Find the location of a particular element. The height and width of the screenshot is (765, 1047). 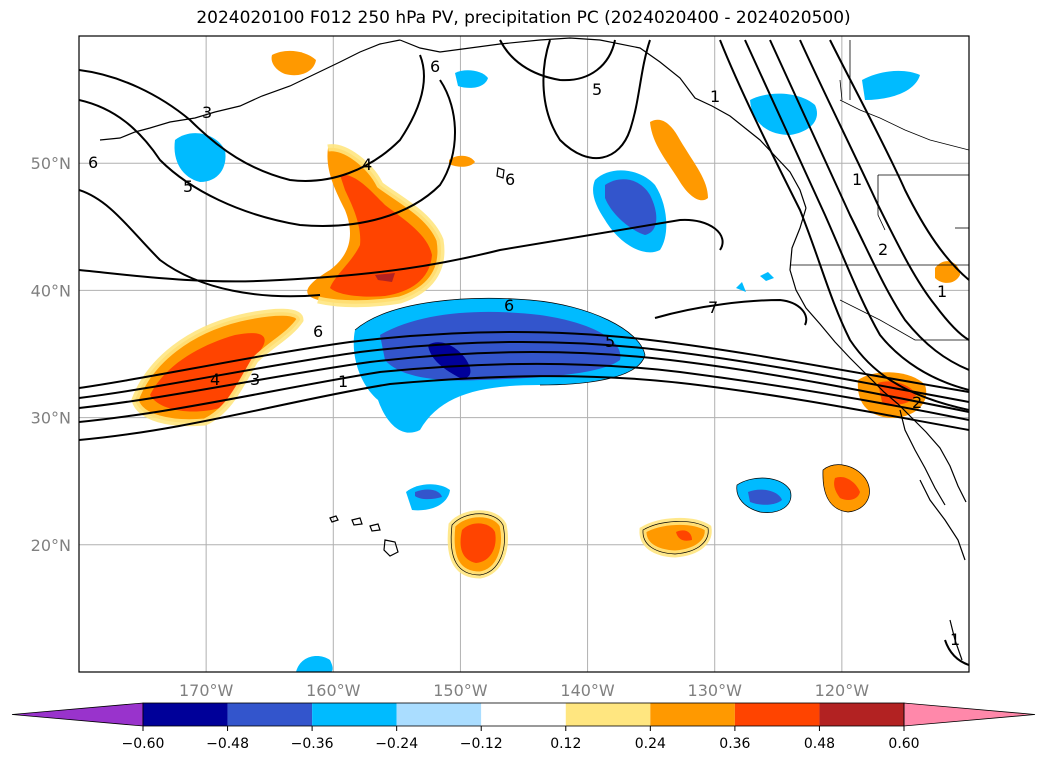

longitude-label: 170°W is located at coordinates (206, 690).